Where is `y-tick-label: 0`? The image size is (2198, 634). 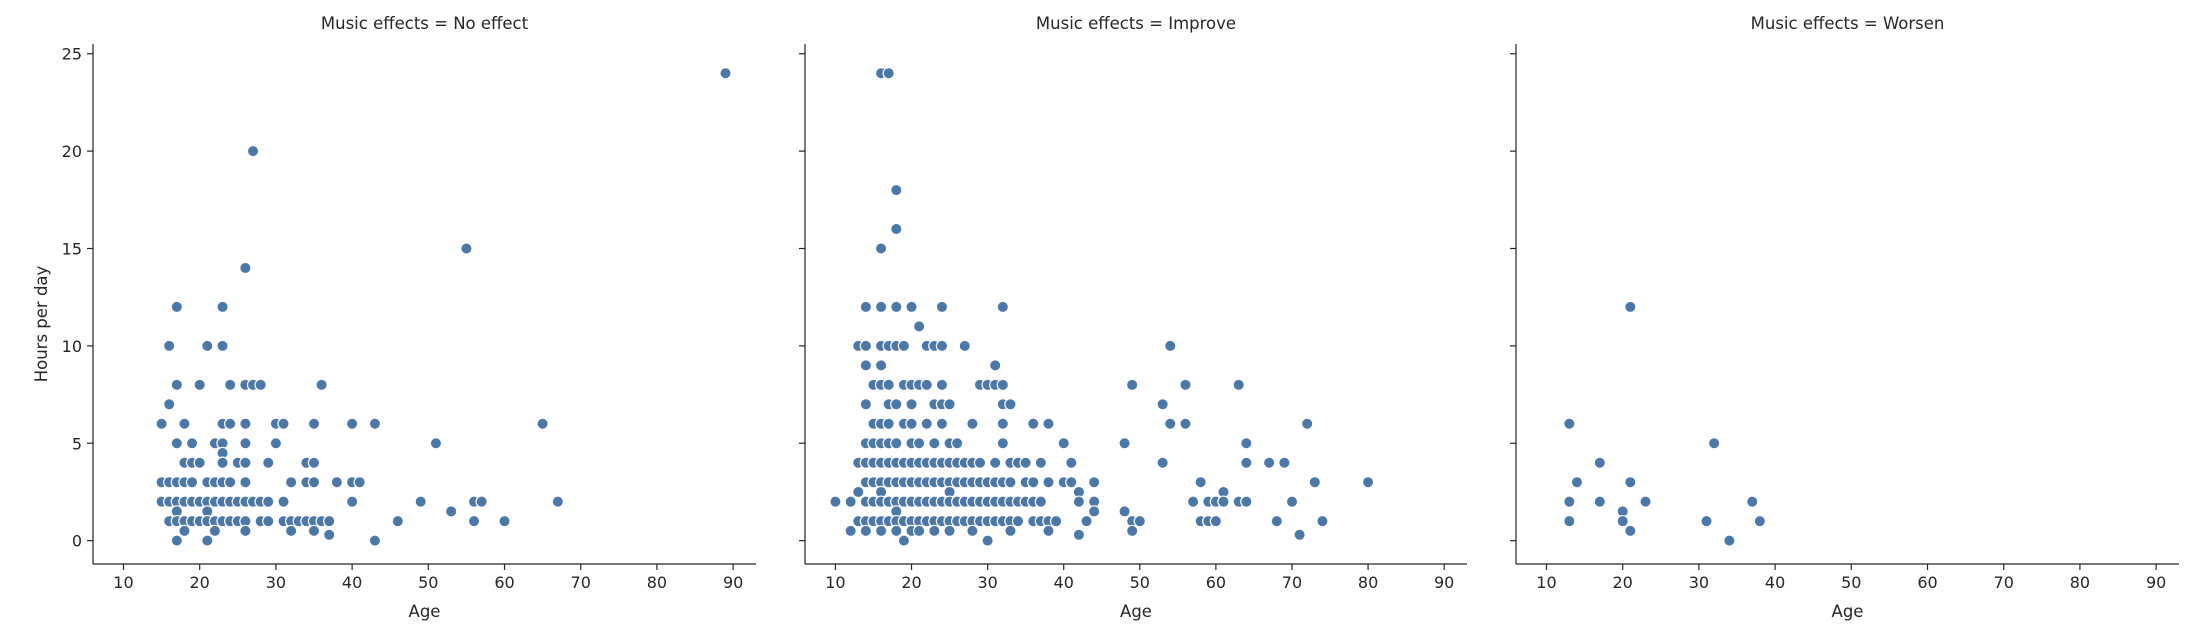 y-tick-label: 0 is located at coordinates (77, 541).